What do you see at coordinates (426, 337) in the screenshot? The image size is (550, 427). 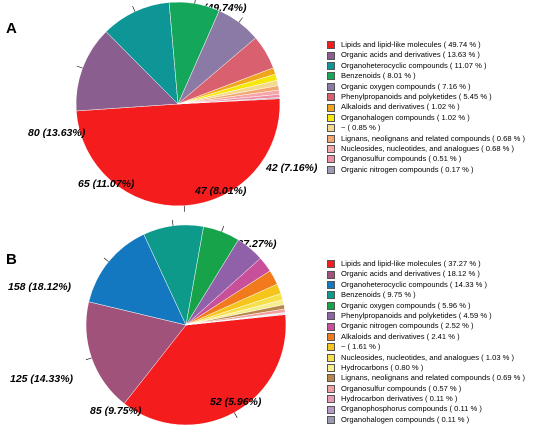 I see `legend-entry: Alkaloids and derivatives ( 2.41 % )` at bounding box center [426, 337].